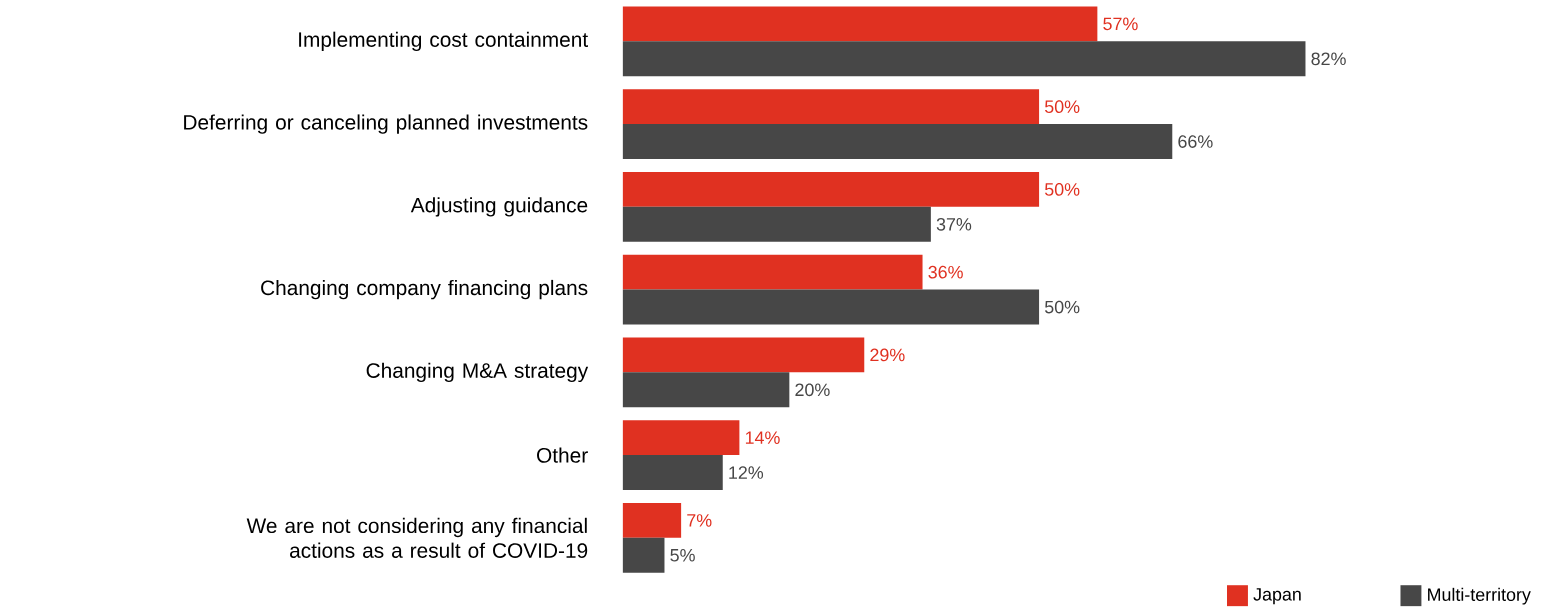 The image size is (1552, 608). What do you see at coordinates (1277, 596) in the screenshot?
I see `legend-label: Japan` at bounding box center [1277, 596].